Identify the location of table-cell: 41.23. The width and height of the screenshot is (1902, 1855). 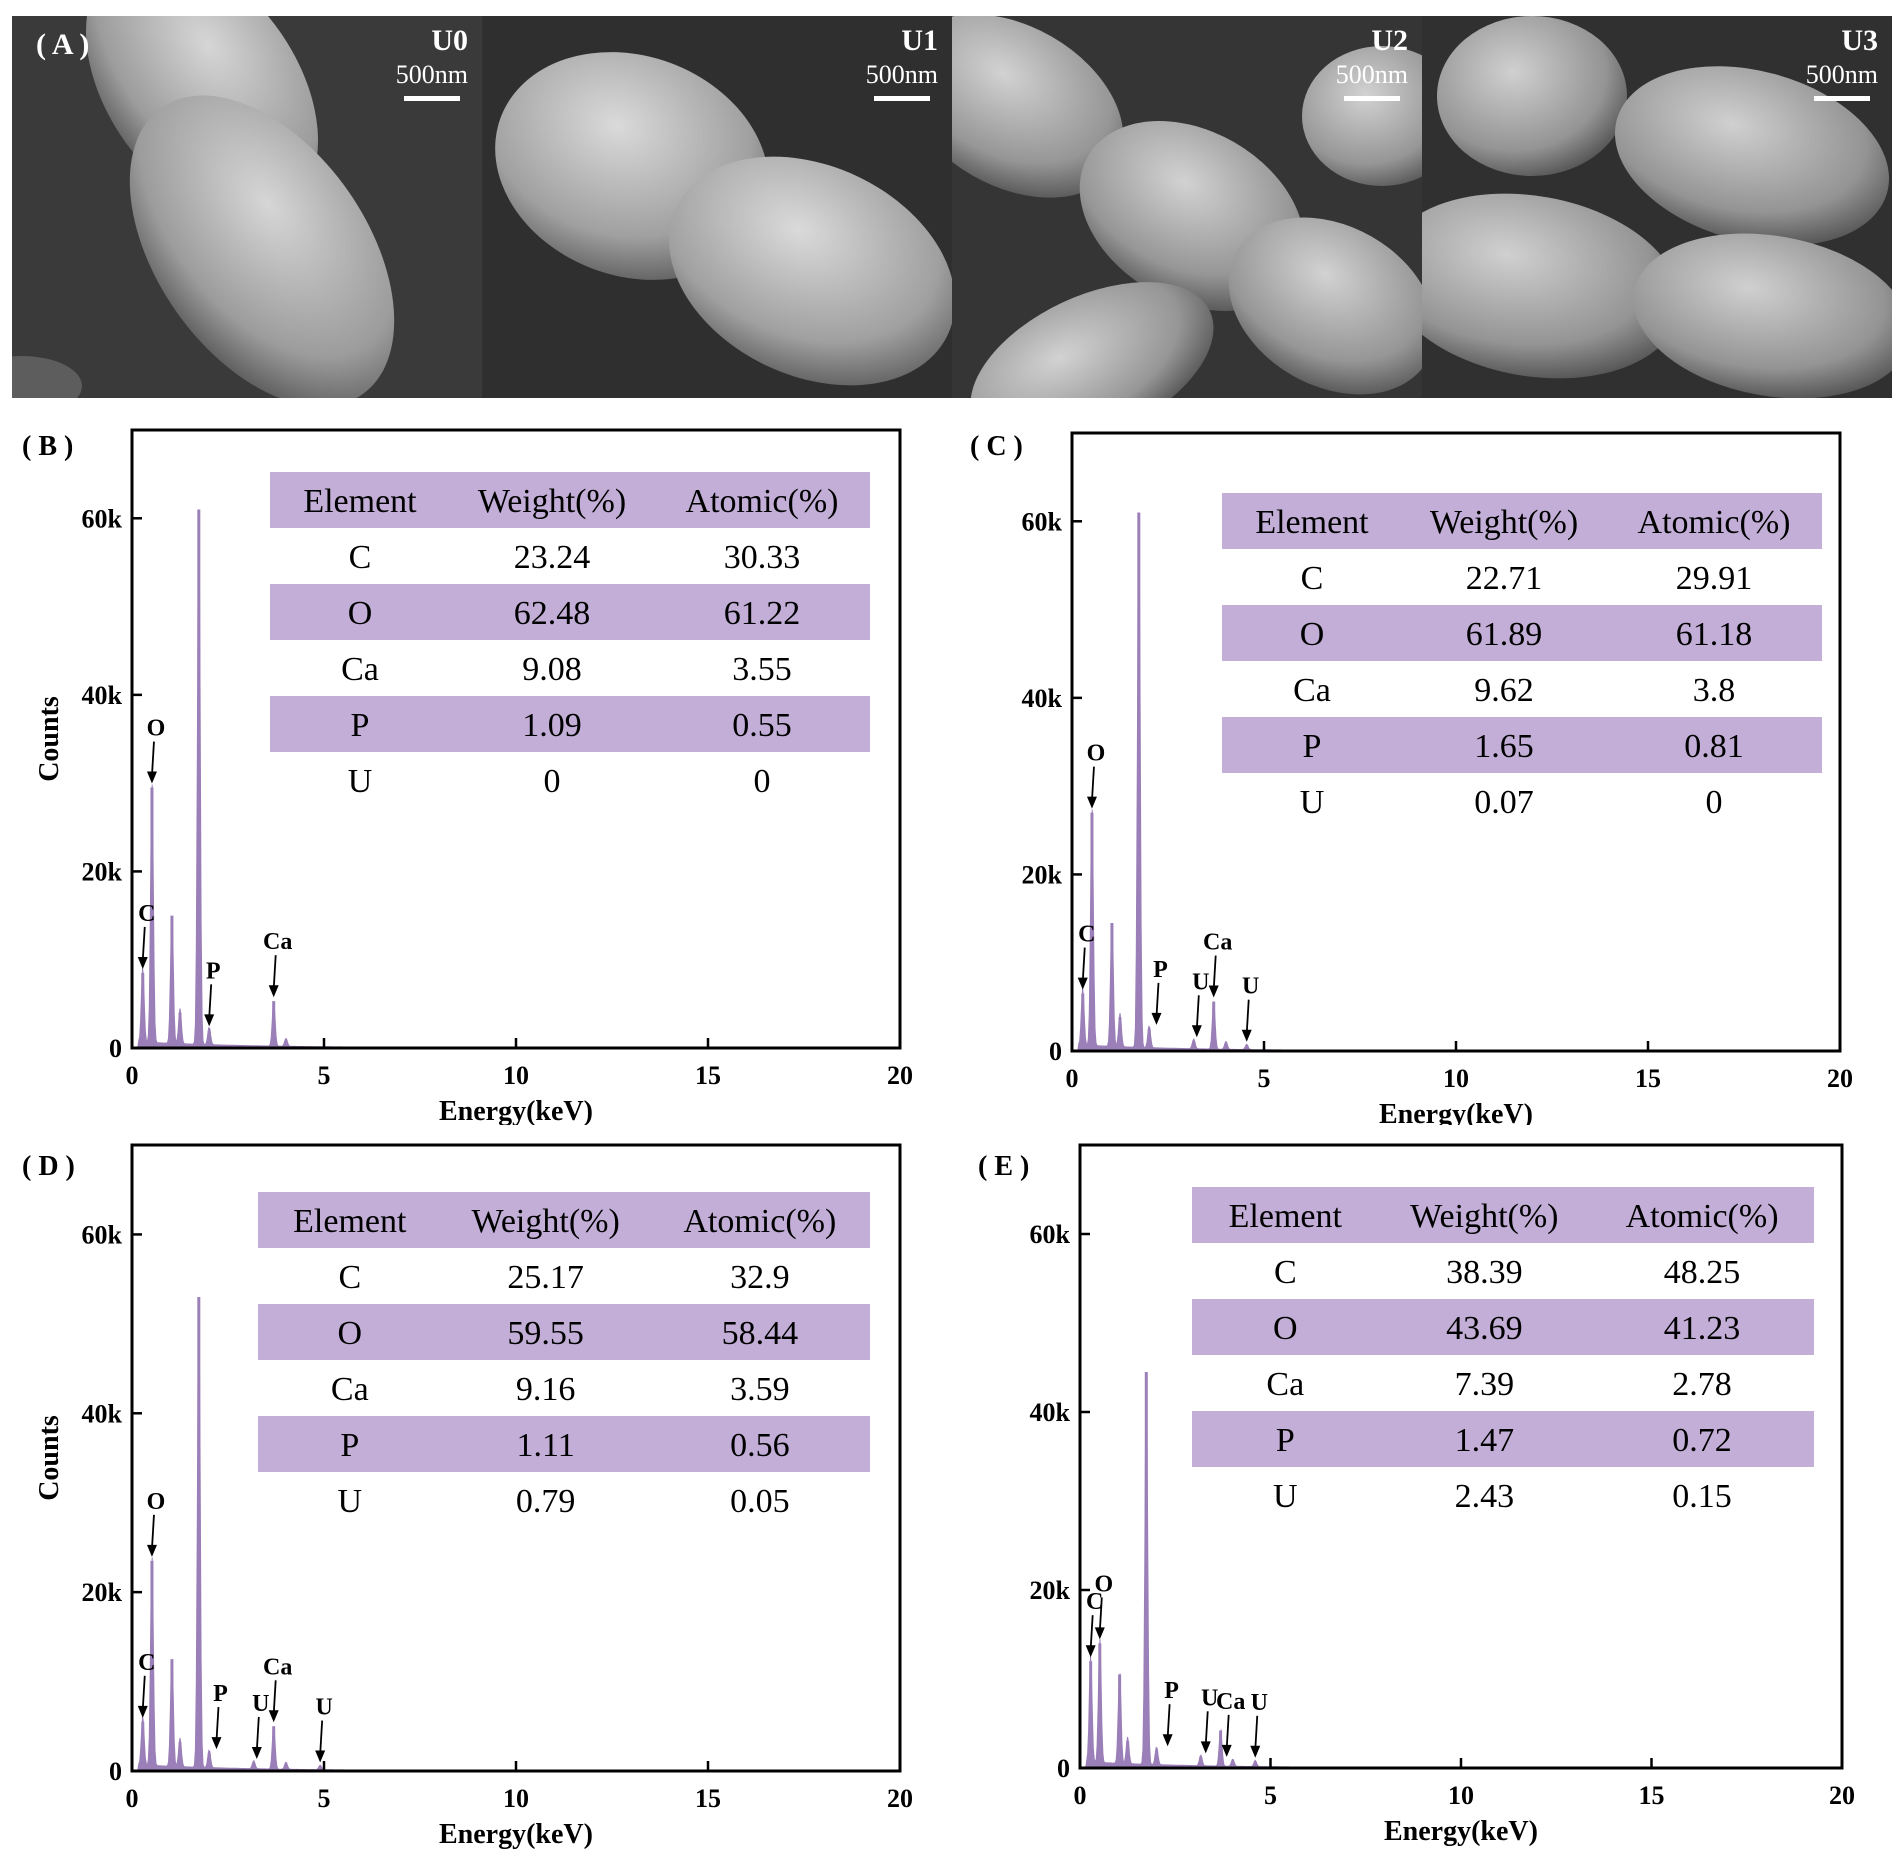
(1702, 1328).